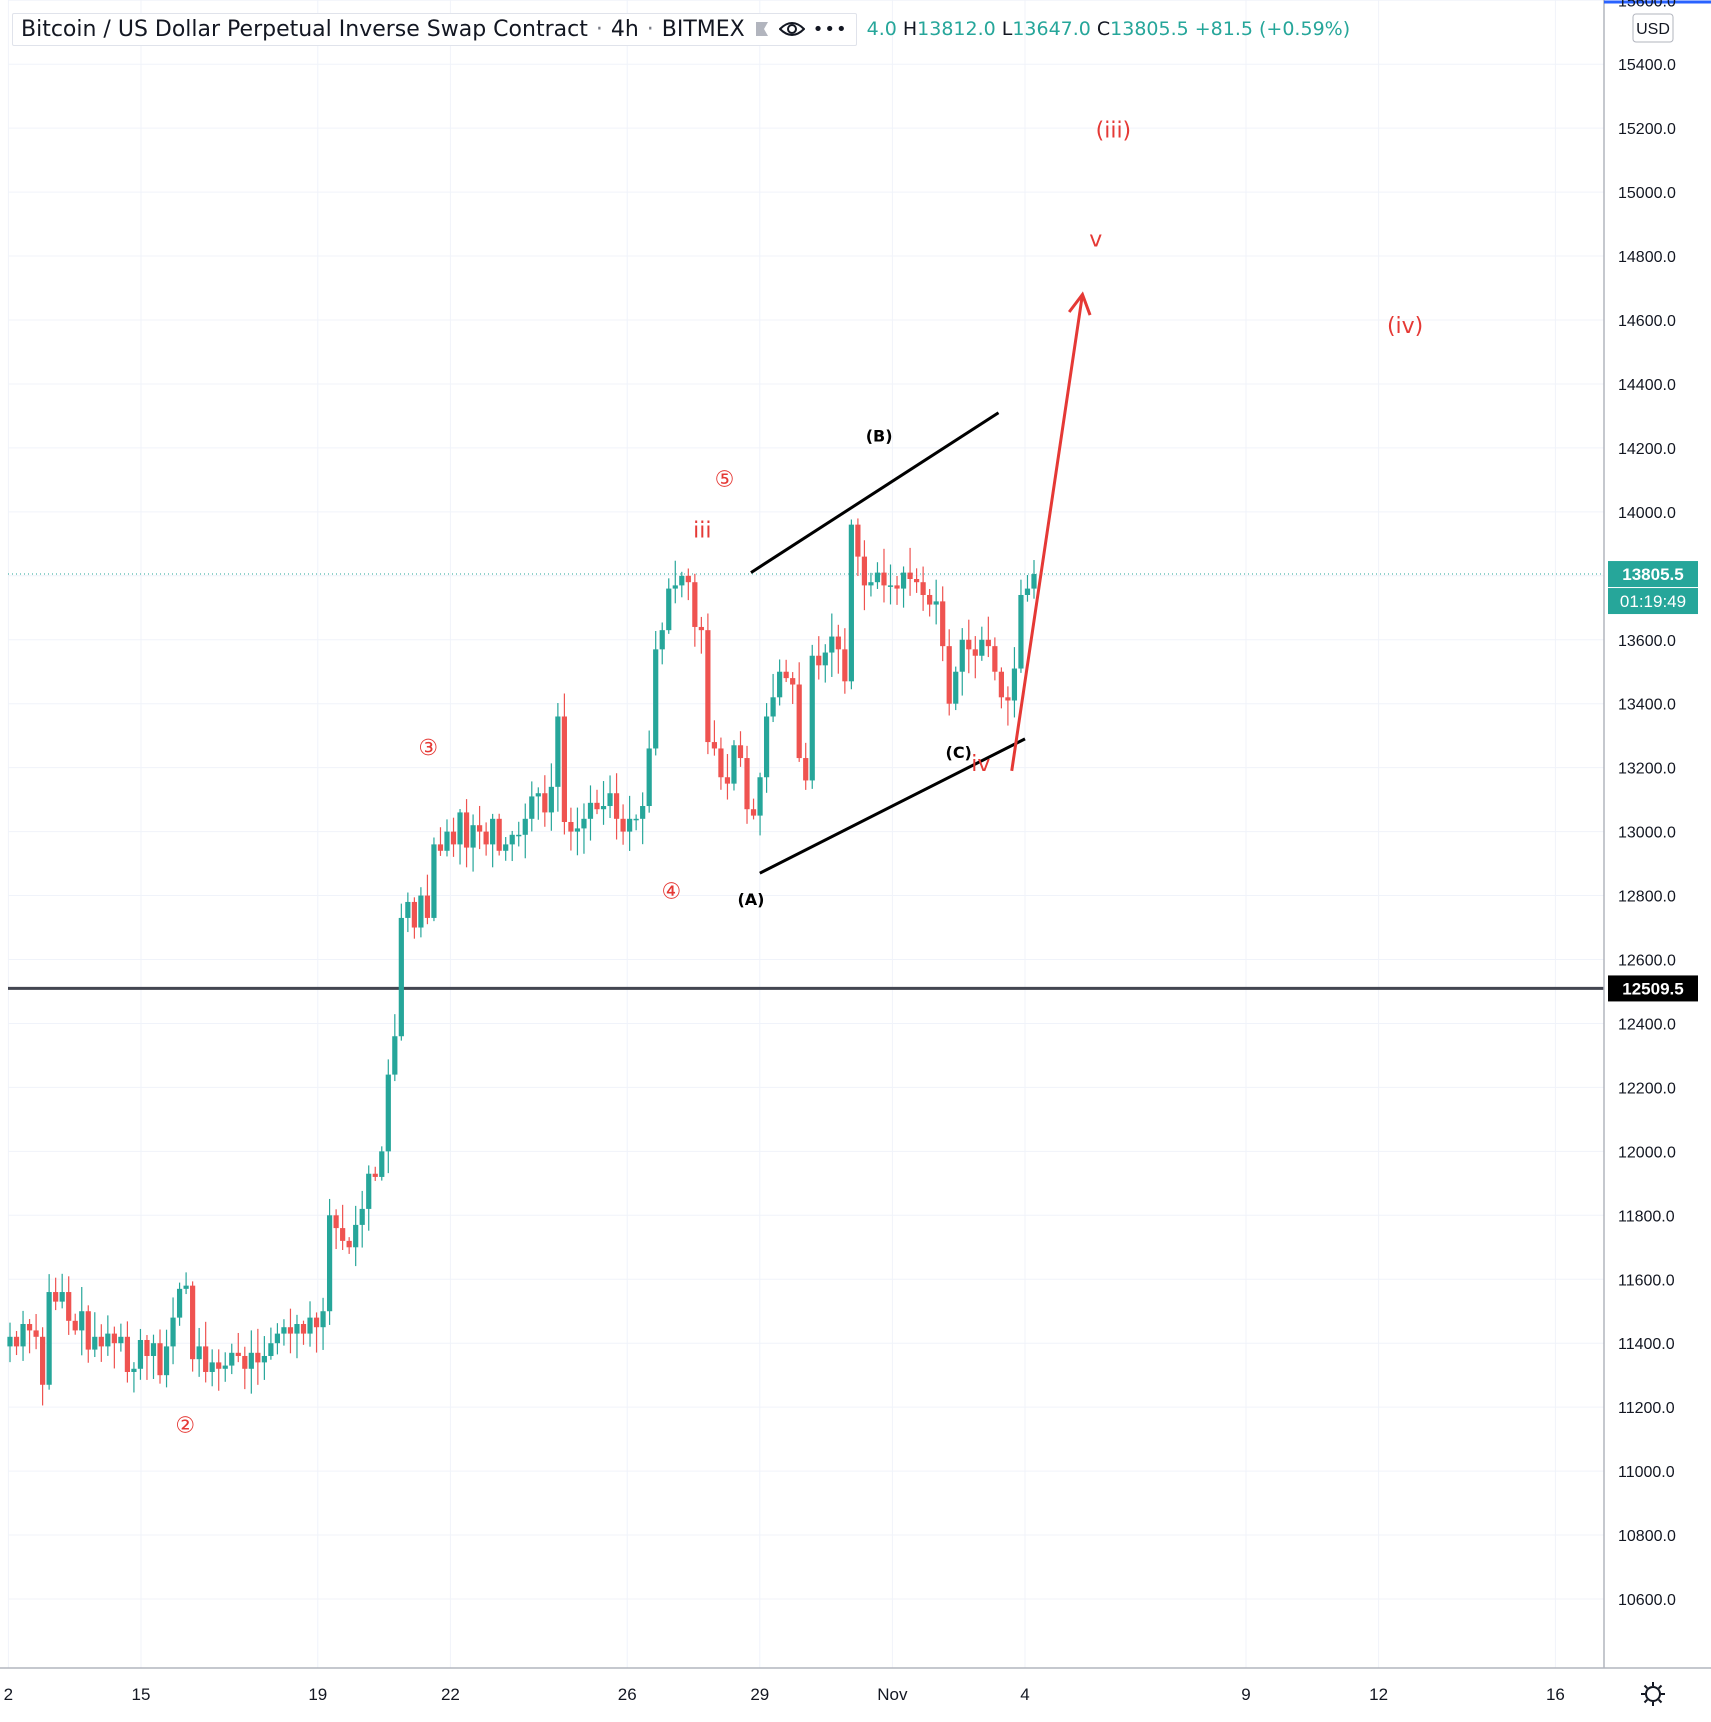  I want to click on time-axis: 2 15 19 22 26 29 Nov 4 9 12 16, so click(784, 1694).